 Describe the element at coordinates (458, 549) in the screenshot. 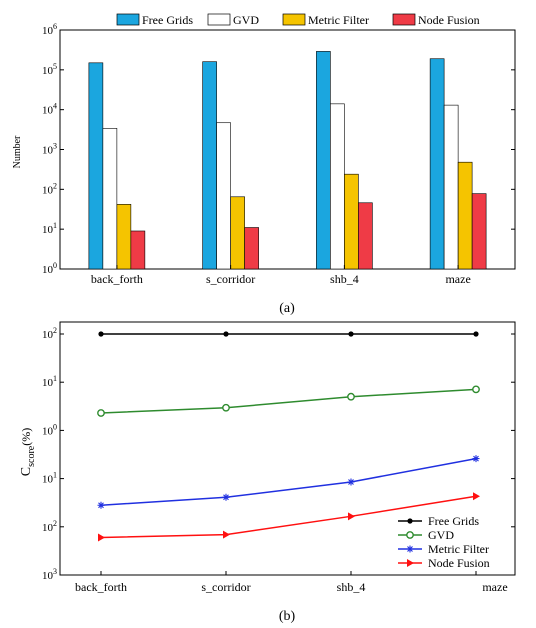

I see `line-legend-label: Metric Filter` at that location.